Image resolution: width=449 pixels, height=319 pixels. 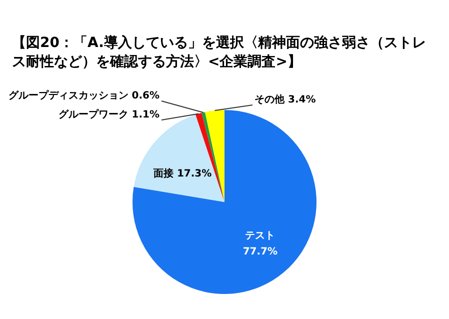 What do you see at coordinates (182, 174) in the screenshot?
I see `slice-label: 面接 17.3%` at bounding box center [182, 174].